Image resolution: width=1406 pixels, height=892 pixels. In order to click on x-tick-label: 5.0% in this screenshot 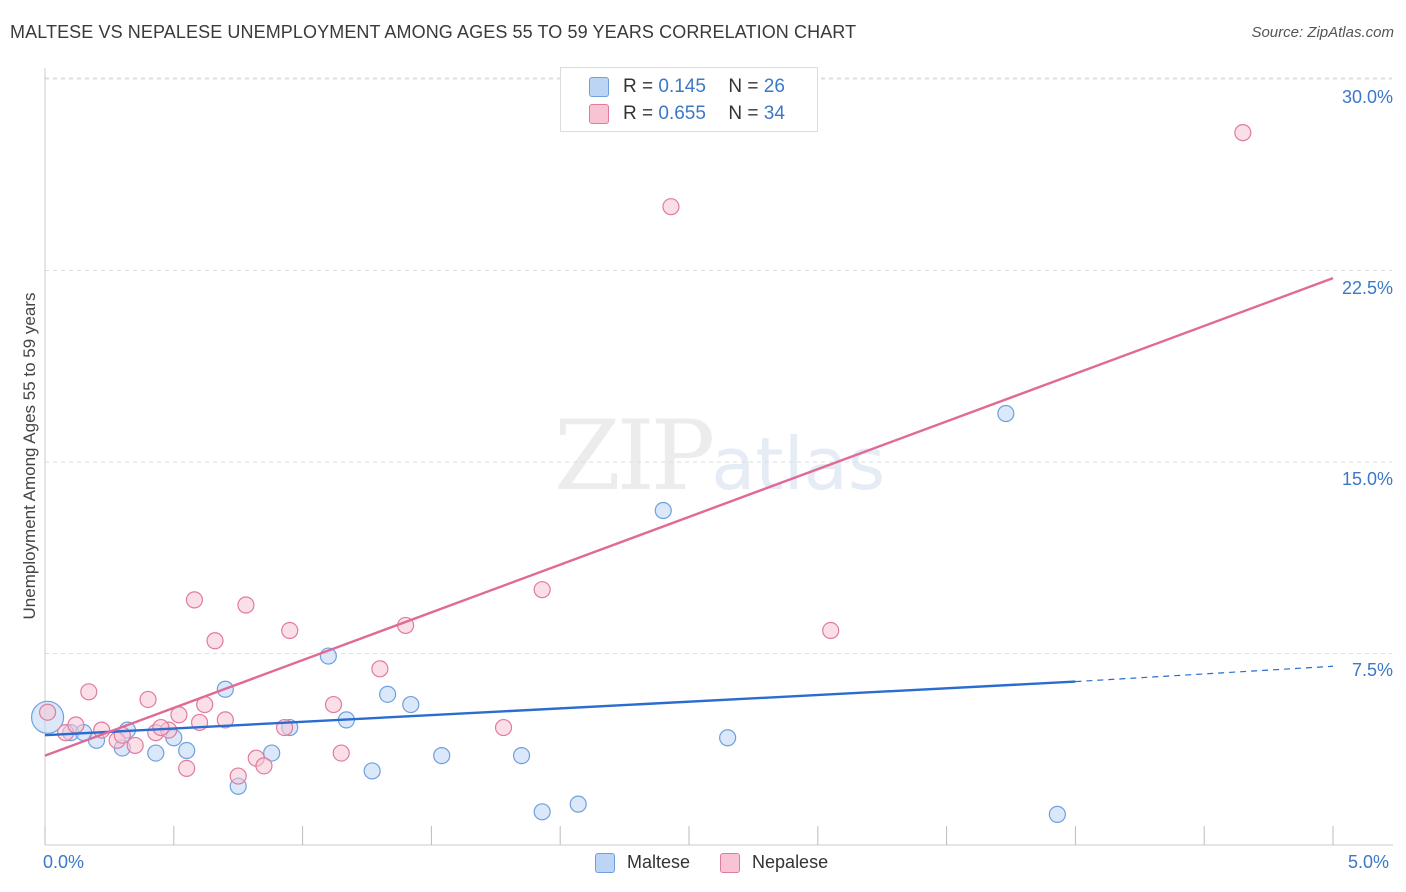, I will do `click(1369, 862)`.